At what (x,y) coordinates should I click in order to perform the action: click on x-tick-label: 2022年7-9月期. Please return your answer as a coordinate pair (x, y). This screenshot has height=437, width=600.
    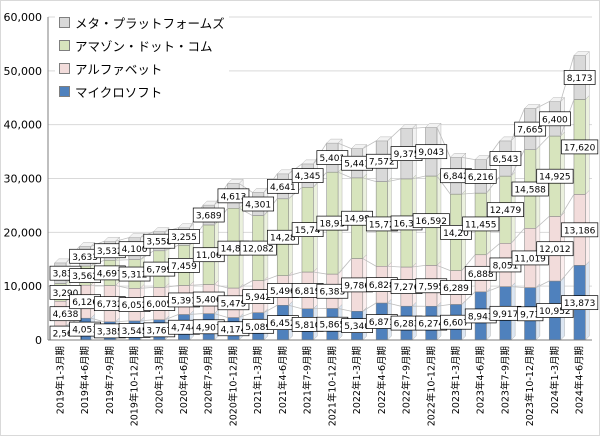
    Looking at the image, I should click on (407, 380).